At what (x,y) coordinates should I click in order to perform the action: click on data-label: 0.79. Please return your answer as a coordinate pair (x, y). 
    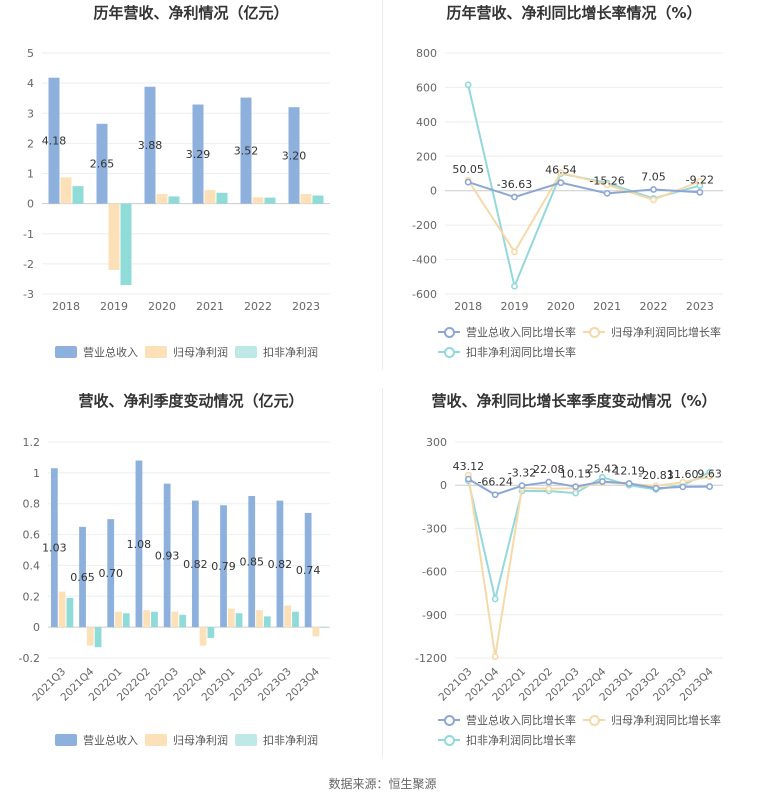
    Looking at the image, I should click on (223, 566).